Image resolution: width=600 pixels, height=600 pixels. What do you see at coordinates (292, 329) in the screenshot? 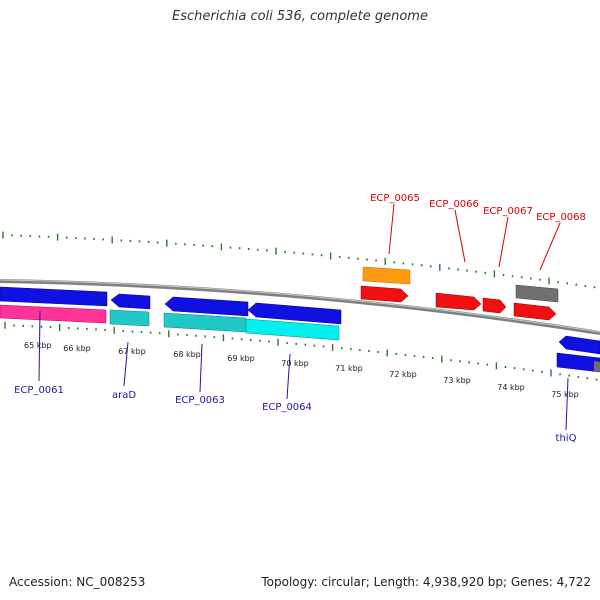
I see `feature-ecp-0064-rna` at bounding box center [292, 329].